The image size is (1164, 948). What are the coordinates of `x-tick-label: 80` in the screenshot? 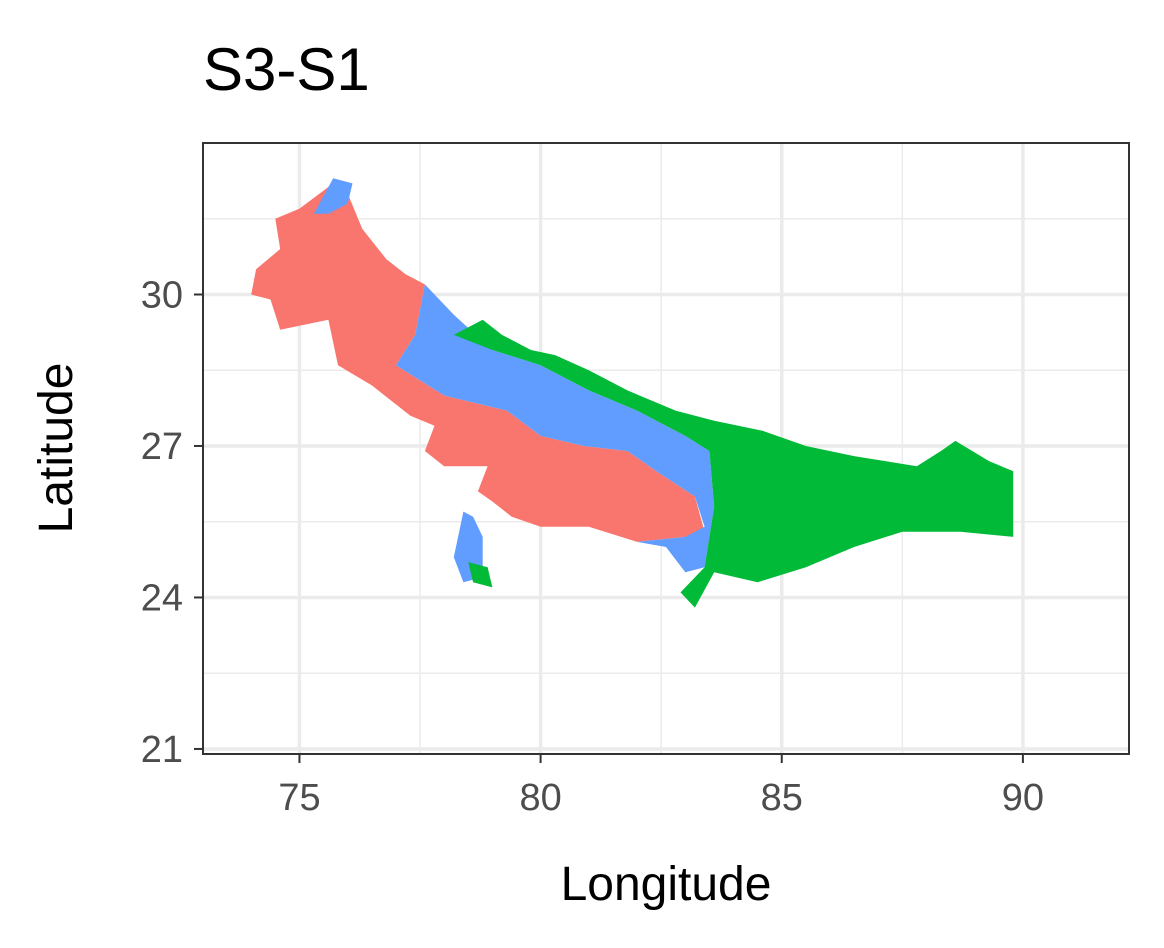 It's located at (540, 798).